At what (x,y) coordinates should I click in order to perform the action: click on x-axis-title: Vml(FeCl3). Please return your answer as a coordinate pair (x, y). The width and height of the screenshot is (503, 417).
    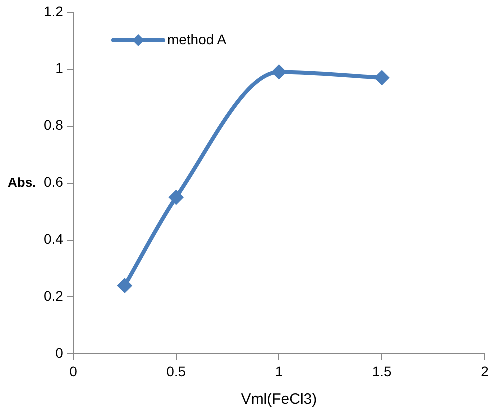
    Looking at the image, I should click on (279, 399).